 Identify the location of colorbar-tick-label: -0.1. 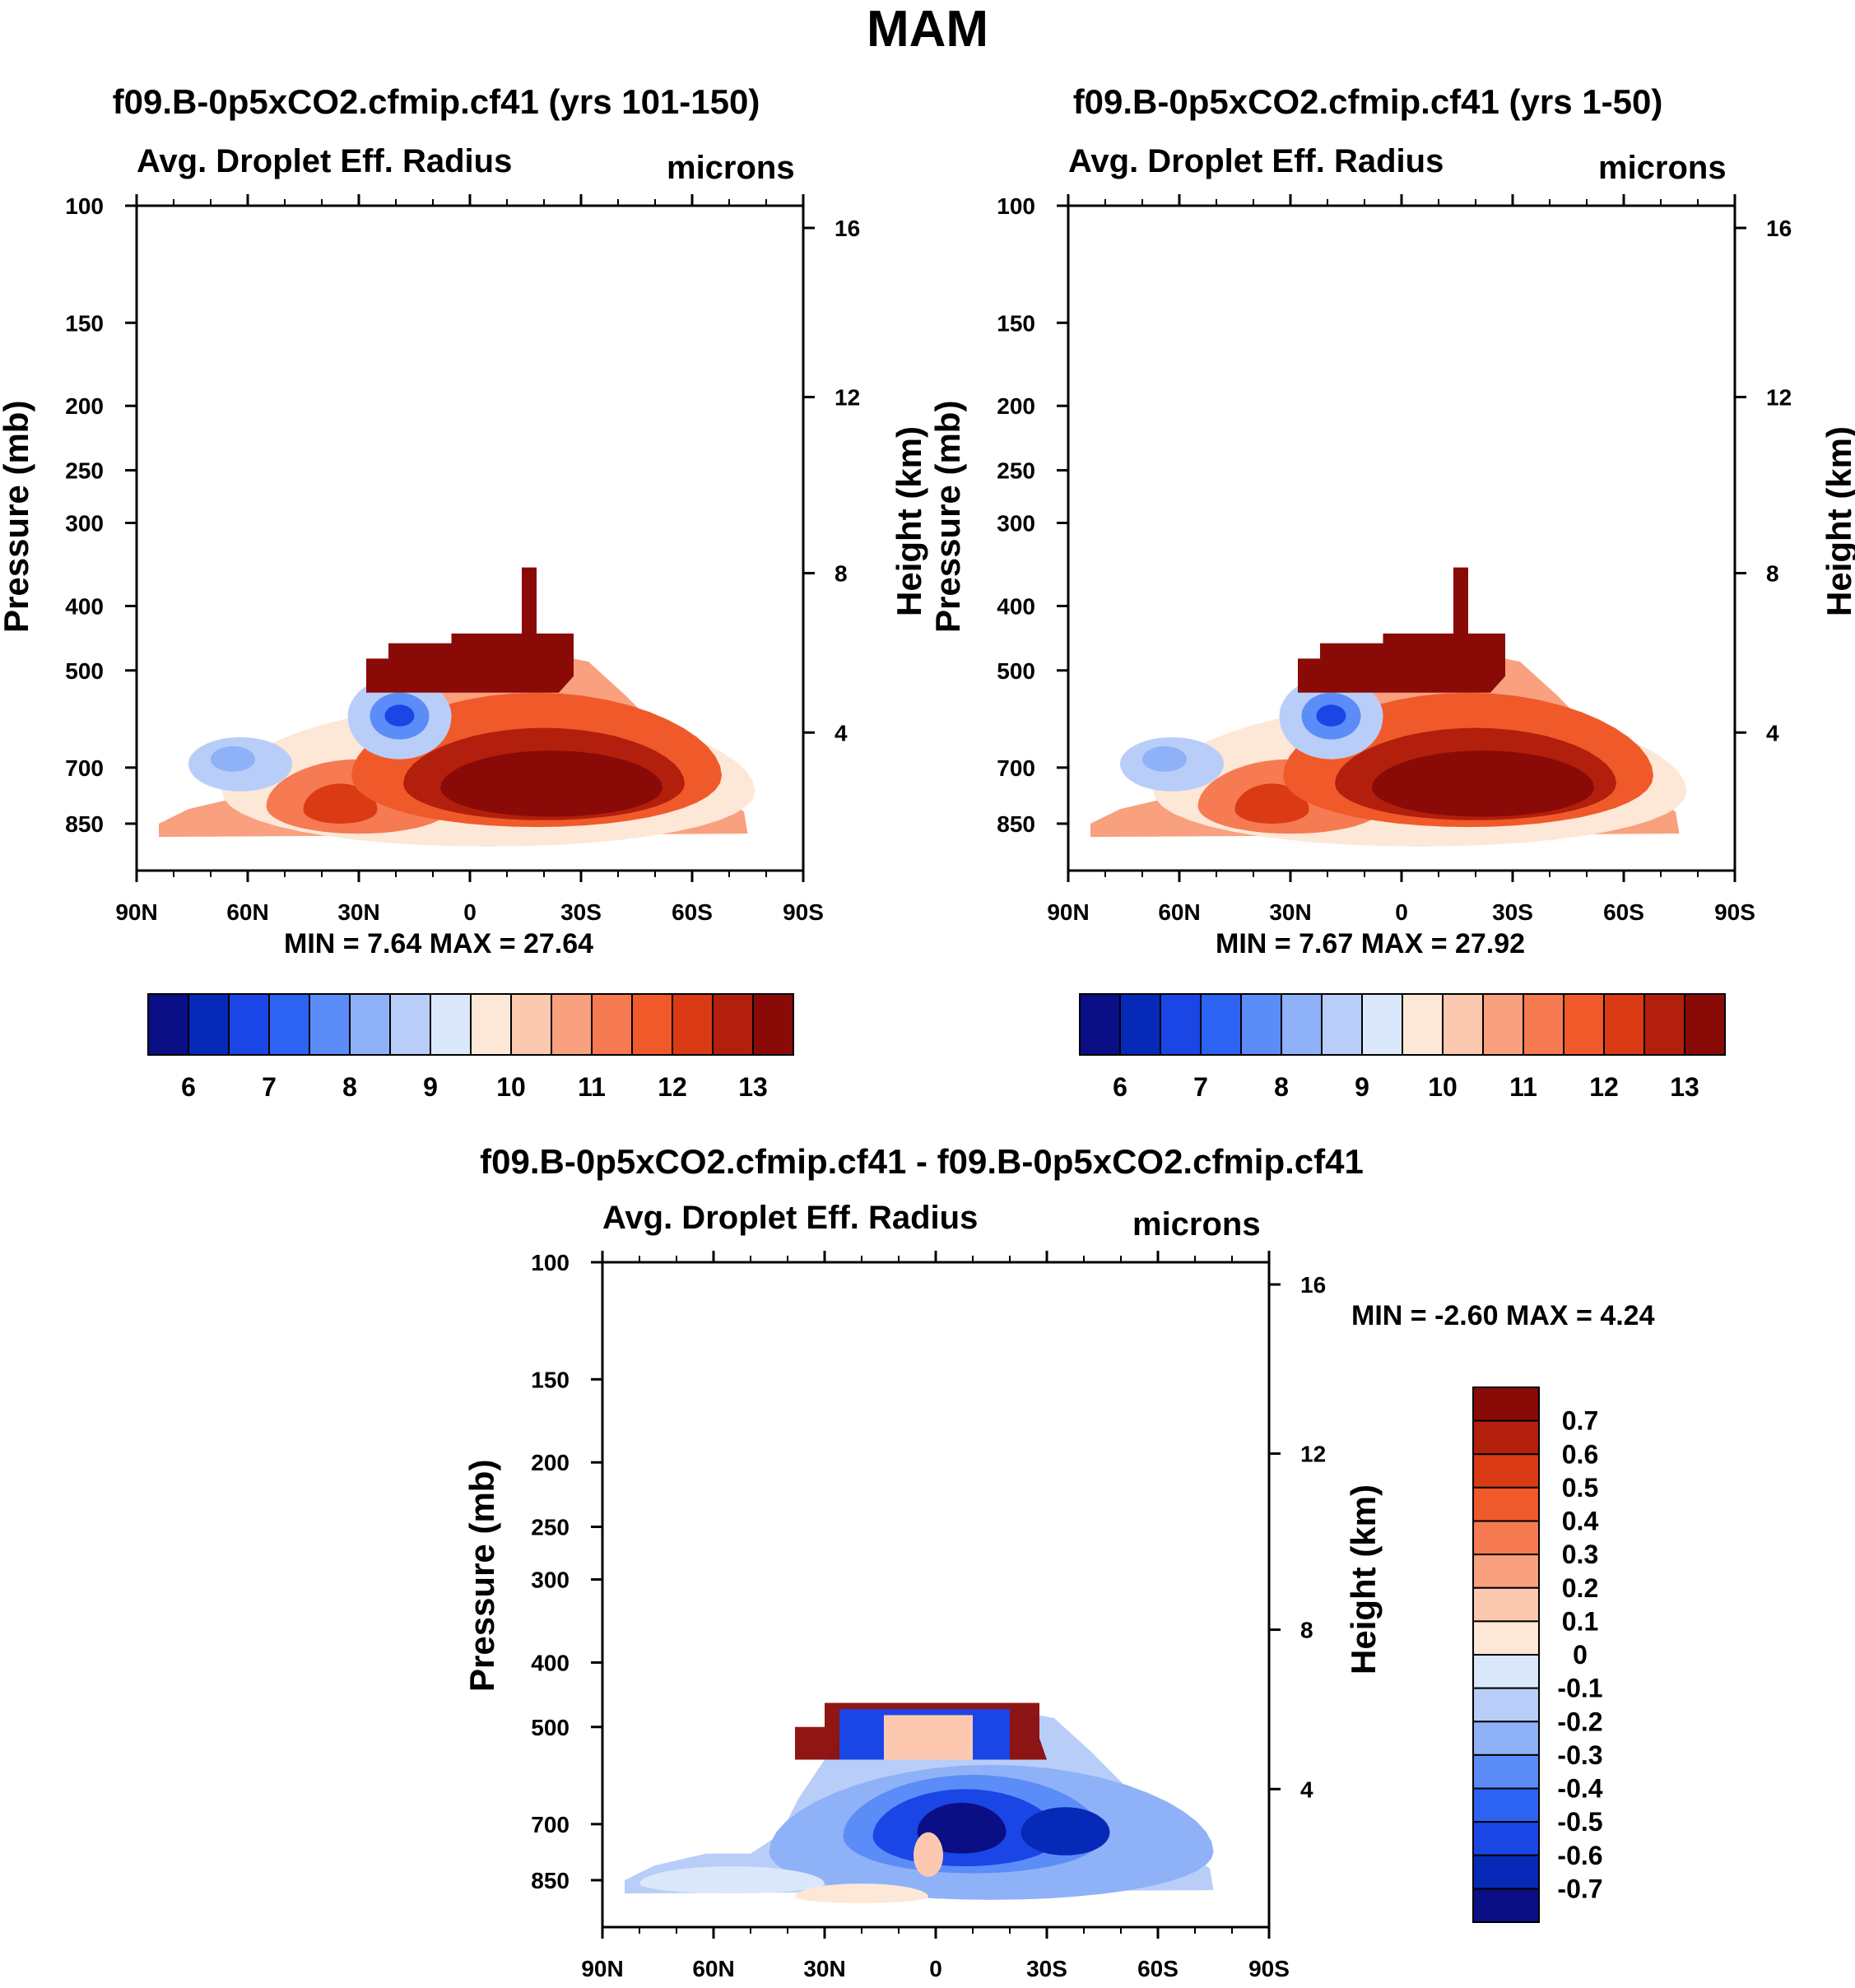
(1579, 1688).